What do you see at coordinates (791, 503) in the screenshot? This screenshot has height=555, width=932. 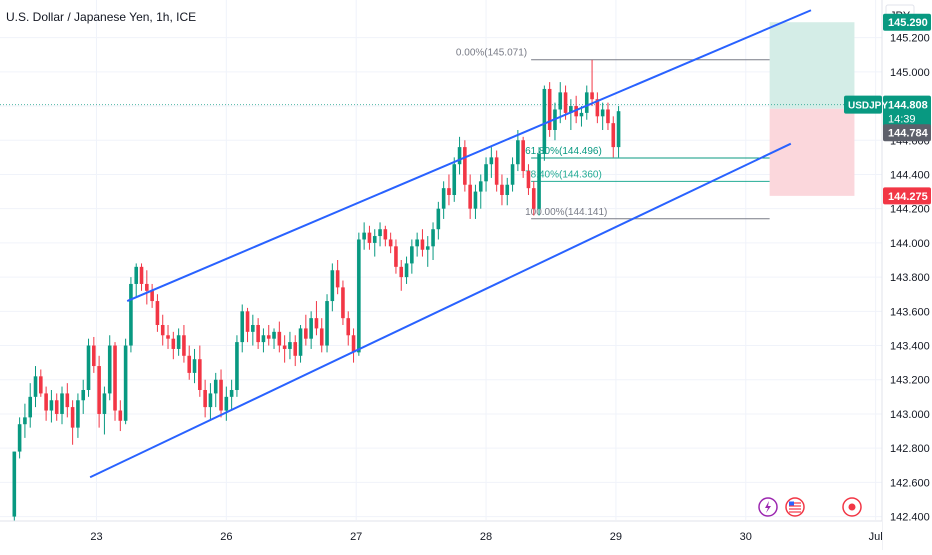 I see `us-flag-canton` at bounding box center [791, 503].